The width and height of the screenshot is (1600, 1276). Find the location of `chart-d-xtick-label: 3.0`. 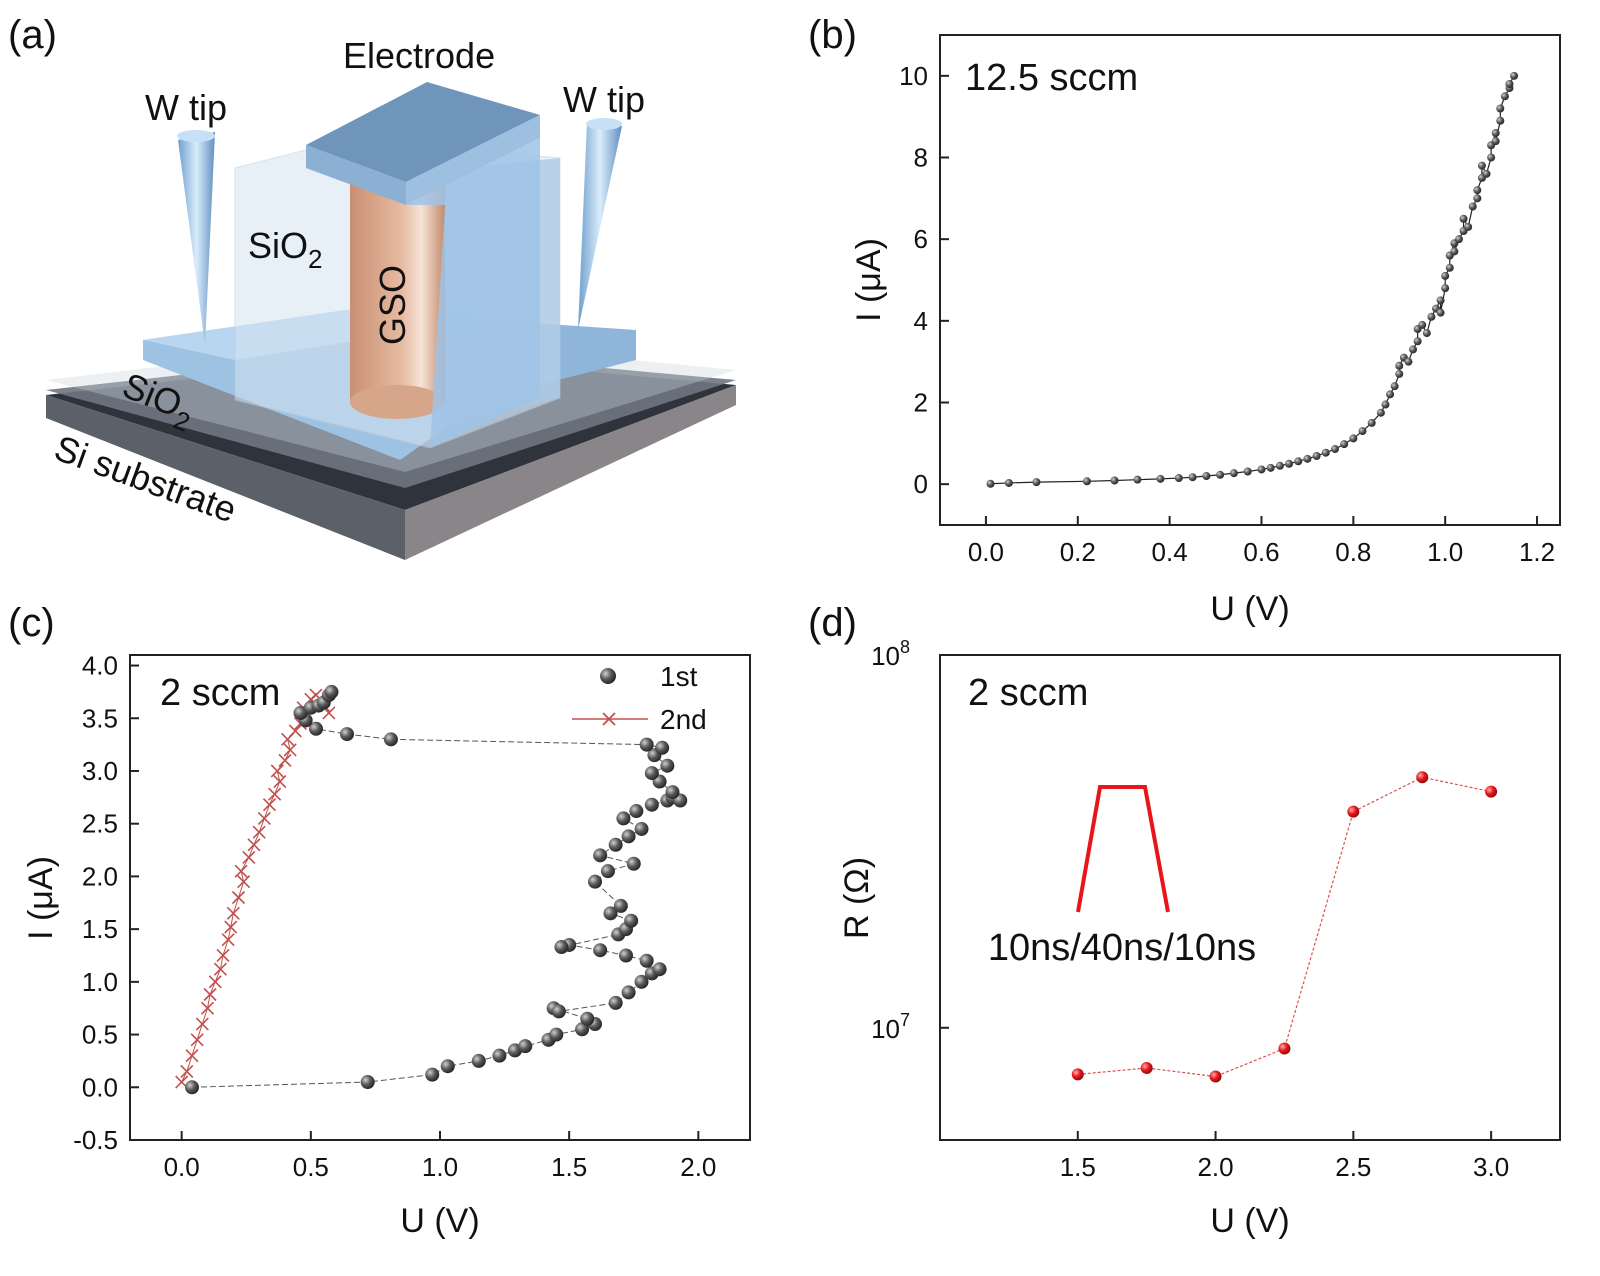

chart-d-xtick-label: 3.0 is located at coordinates (1491, 1167).